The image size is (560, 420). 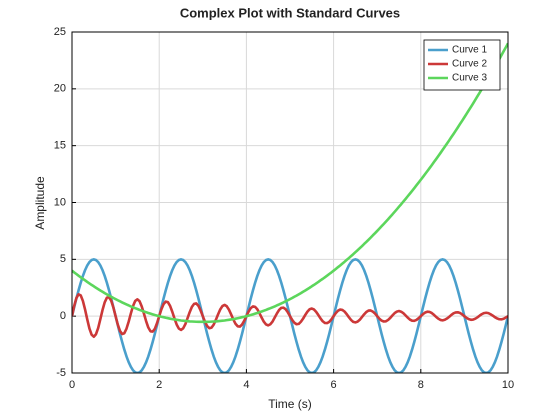 What do you see at coordinates (60, 89) in the screenshot?
I see `y-tick-label: 20` at bounding box center [60, 89].